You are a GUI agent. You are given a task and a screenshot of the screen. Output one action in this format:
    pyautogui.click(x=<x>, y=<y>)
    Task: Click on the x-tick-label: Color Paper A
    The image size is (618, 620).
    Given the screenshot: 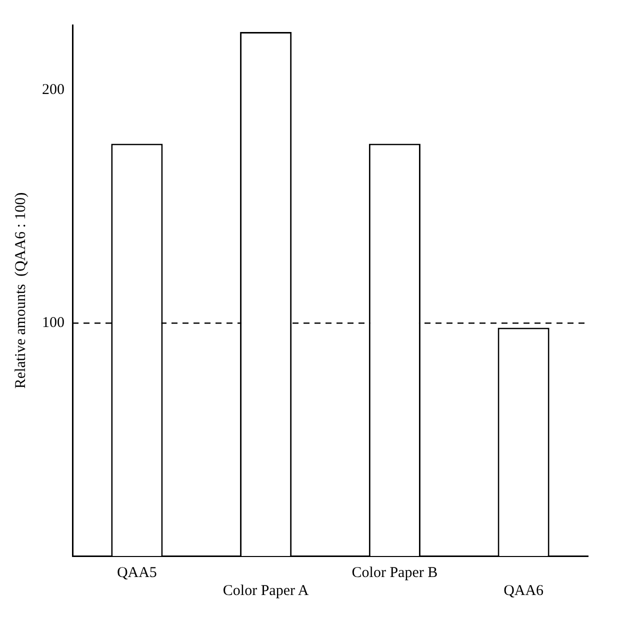 What is the action you would take?
    pyautogui.click(x=265, y=590)
    